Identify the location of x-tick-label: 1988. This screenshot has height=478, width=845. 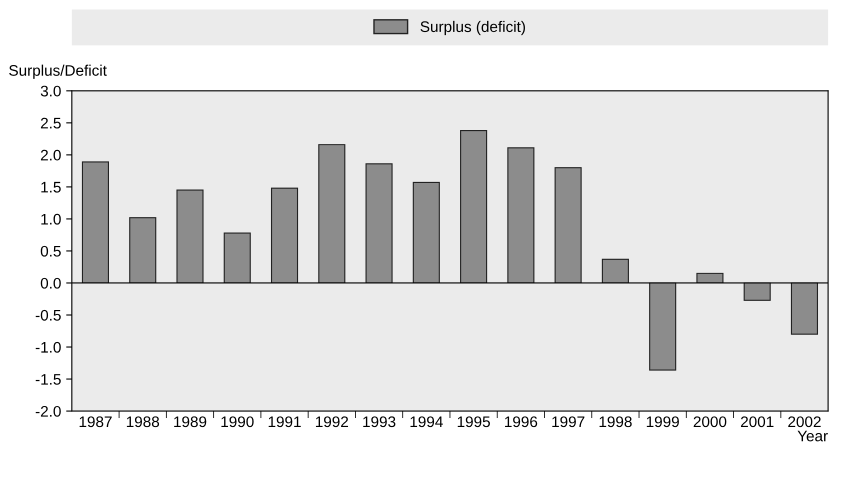
(143, 422).